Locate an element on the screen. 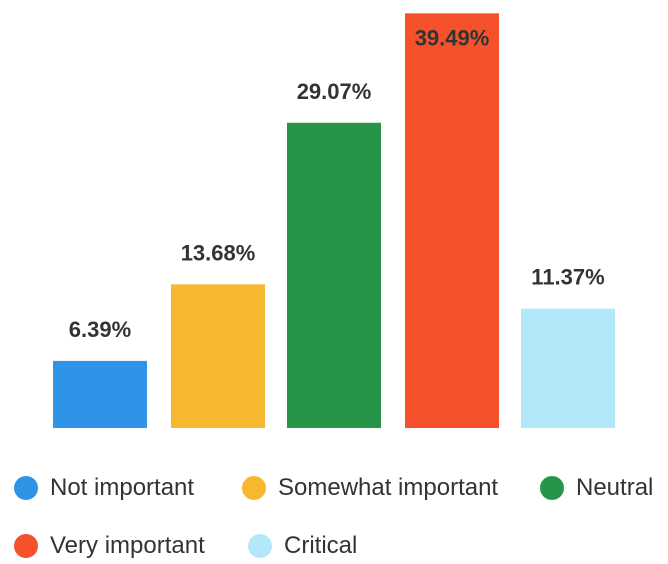  legend-item-neutral: Neutral is located at coordinates (596, 488).